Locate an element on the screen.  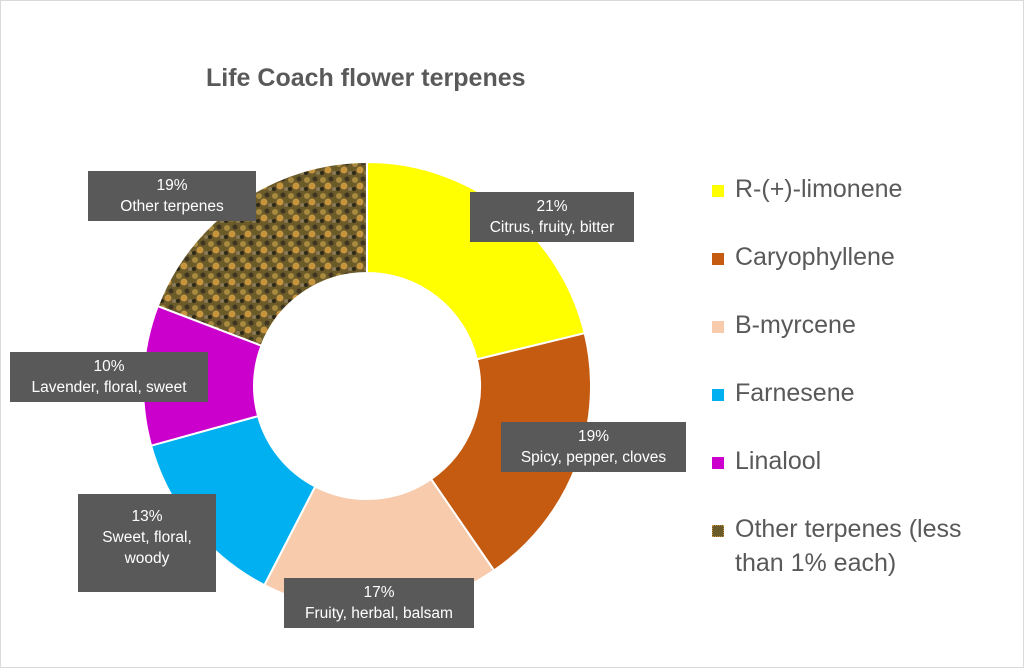
legend-item-limonene: R-(+)-limonene is located at coordinates (862, 189).